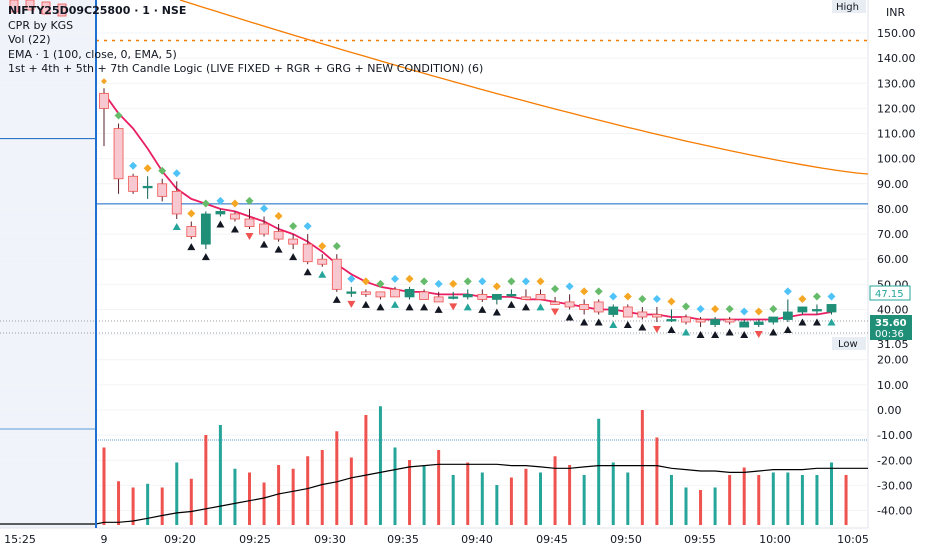  I want to click on legend-symbol: NIFTY25D09C25800 · 1 · NSE, so click(97, 10).